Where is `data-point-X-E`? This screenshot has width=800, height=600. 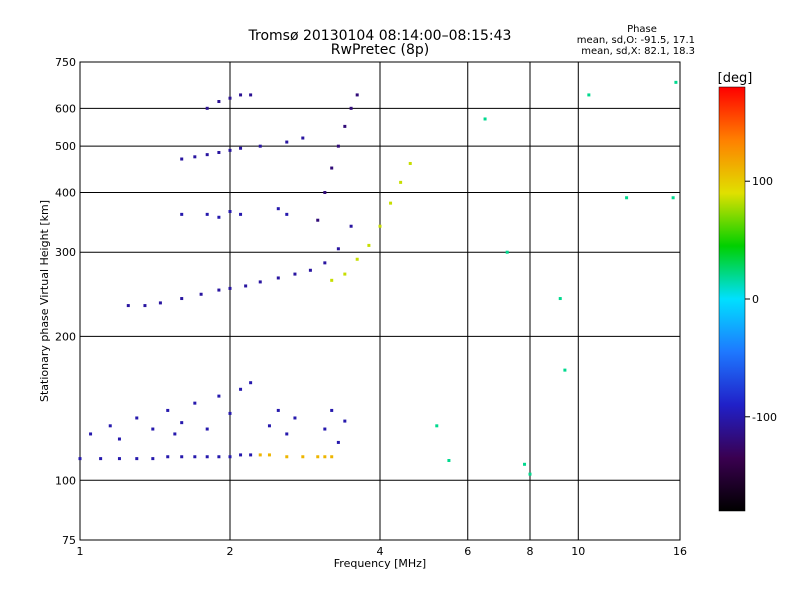 data-point-X-E is located at coordinates (287, 457).